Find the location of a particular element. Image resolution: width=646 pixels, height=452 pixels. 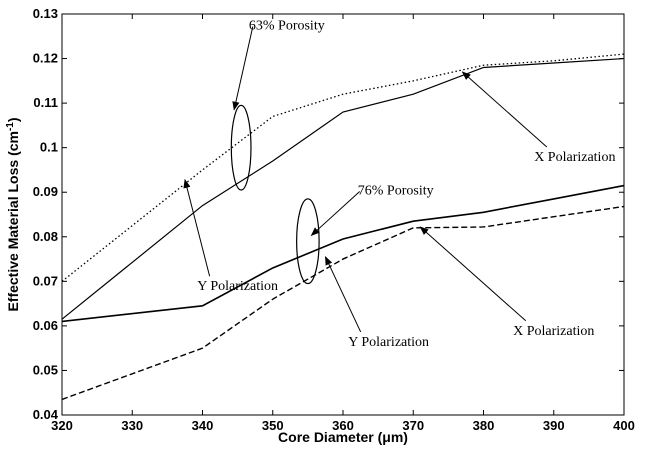

y-tick-label: 0.05 is located at coordinates (45, 369).